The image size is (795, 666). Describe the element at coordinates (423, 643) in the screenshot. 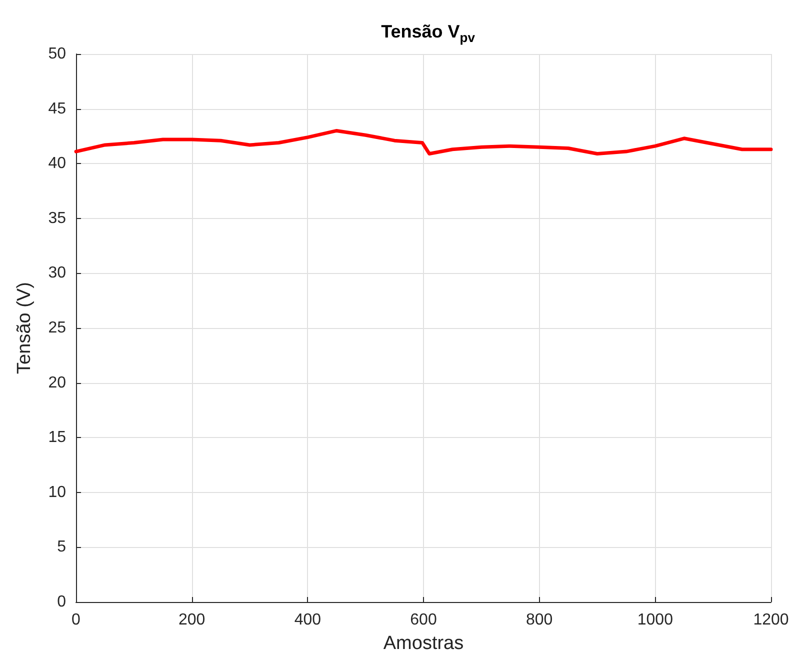

I see `x-axis-title: Amostras` at that location.